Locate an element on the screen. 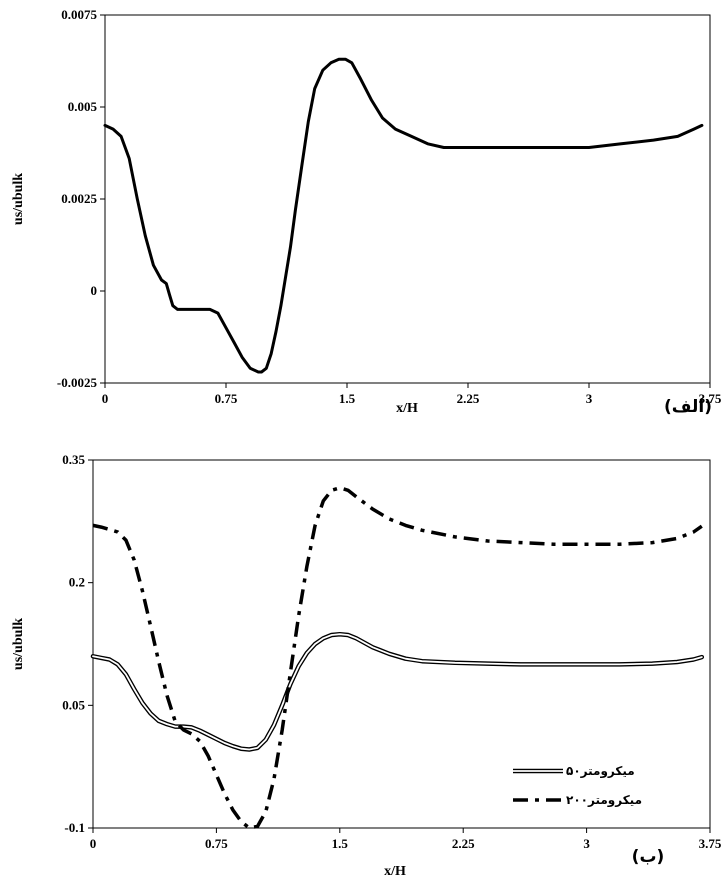 This screenshot has width=725, height=880. legend-item-series-2: ۲۰۰میکرومتر is located at coordinates (577, 800).